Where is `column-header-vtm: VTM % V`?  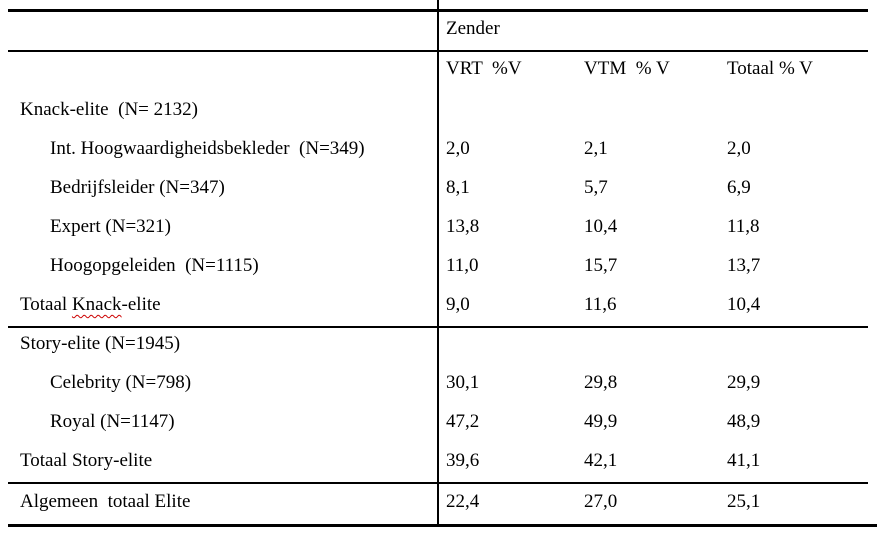 column-header-vtm: VTM % V is located at coordinates (627, 68).